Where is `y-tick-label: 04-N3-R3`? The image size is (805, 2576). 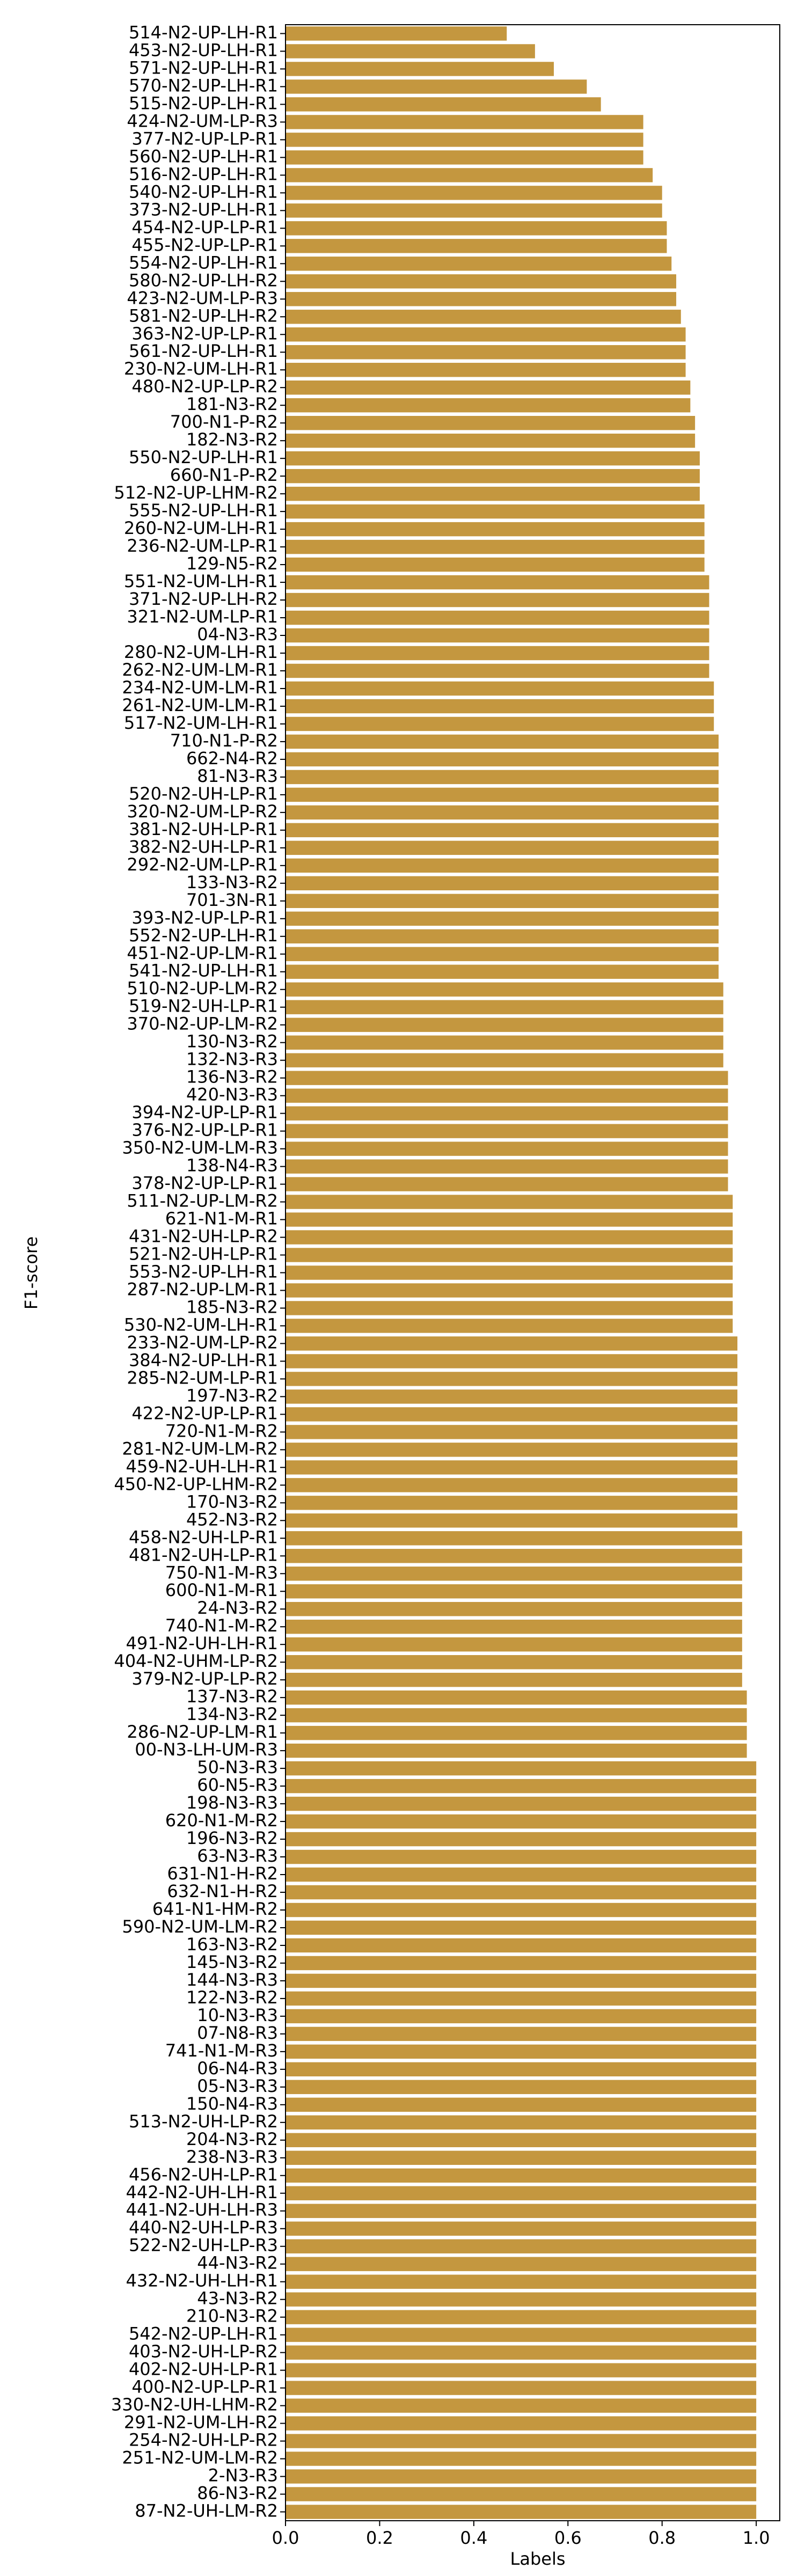
y-tick-label: 04-N3-R3 is located at coordinates (237, 634).